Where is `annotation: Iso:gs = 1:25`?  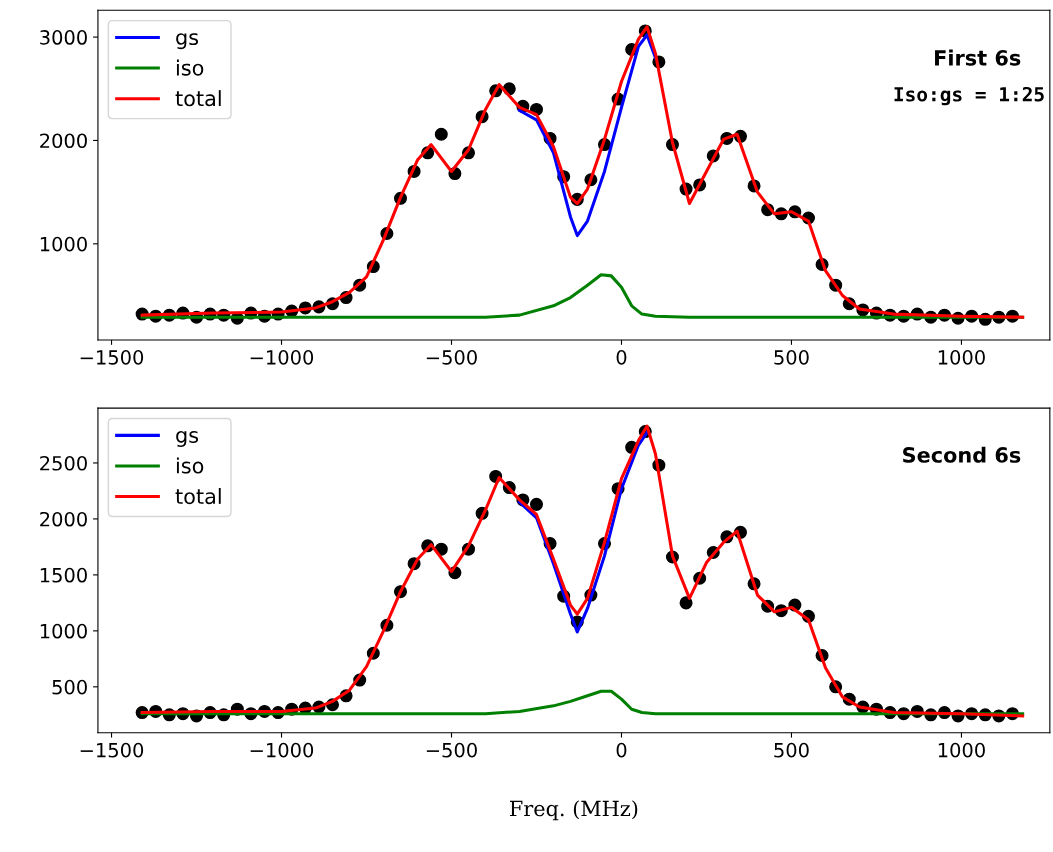
annotation: Iso:gs = 1:25 is located at coordinates (969, 96).